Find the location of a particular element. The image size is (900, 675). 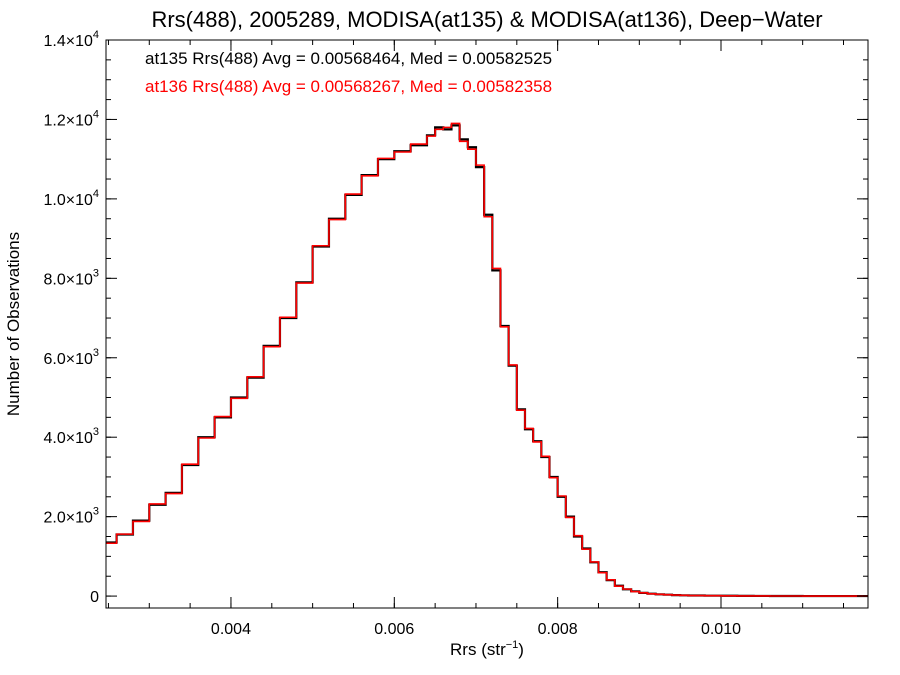

y-tick-label: 8.0×10³ is located at coordinates (71, 277).